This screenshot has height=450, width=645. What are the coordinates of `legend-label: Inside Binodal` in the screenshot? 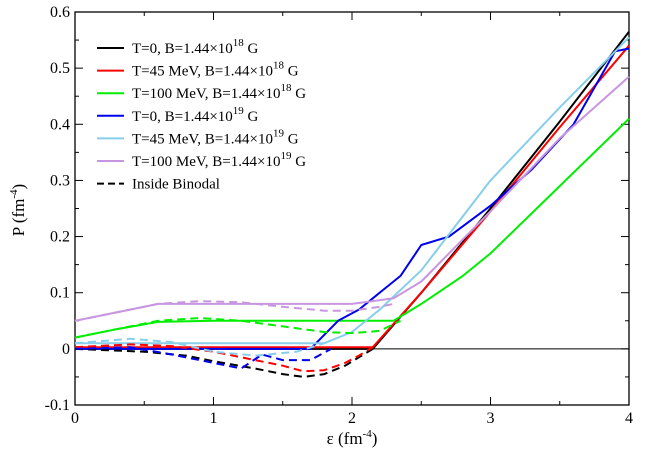 It's located at (176, 185).